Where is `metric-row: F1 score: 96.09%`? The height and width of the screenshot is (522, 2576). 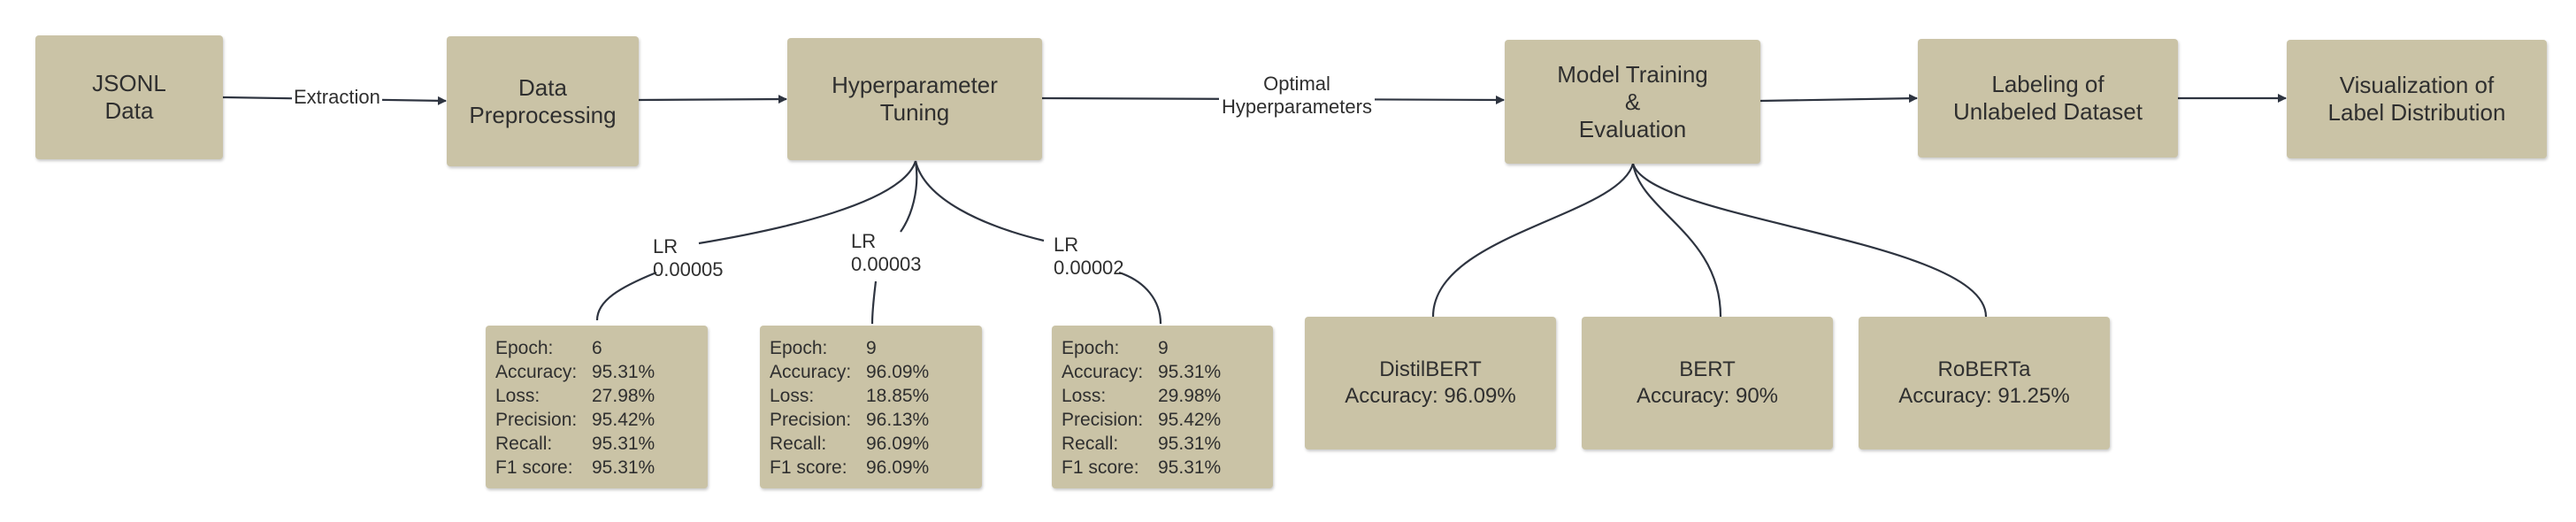 metric-row: F1 score: 96.09% is located at coordinates (876, 468).